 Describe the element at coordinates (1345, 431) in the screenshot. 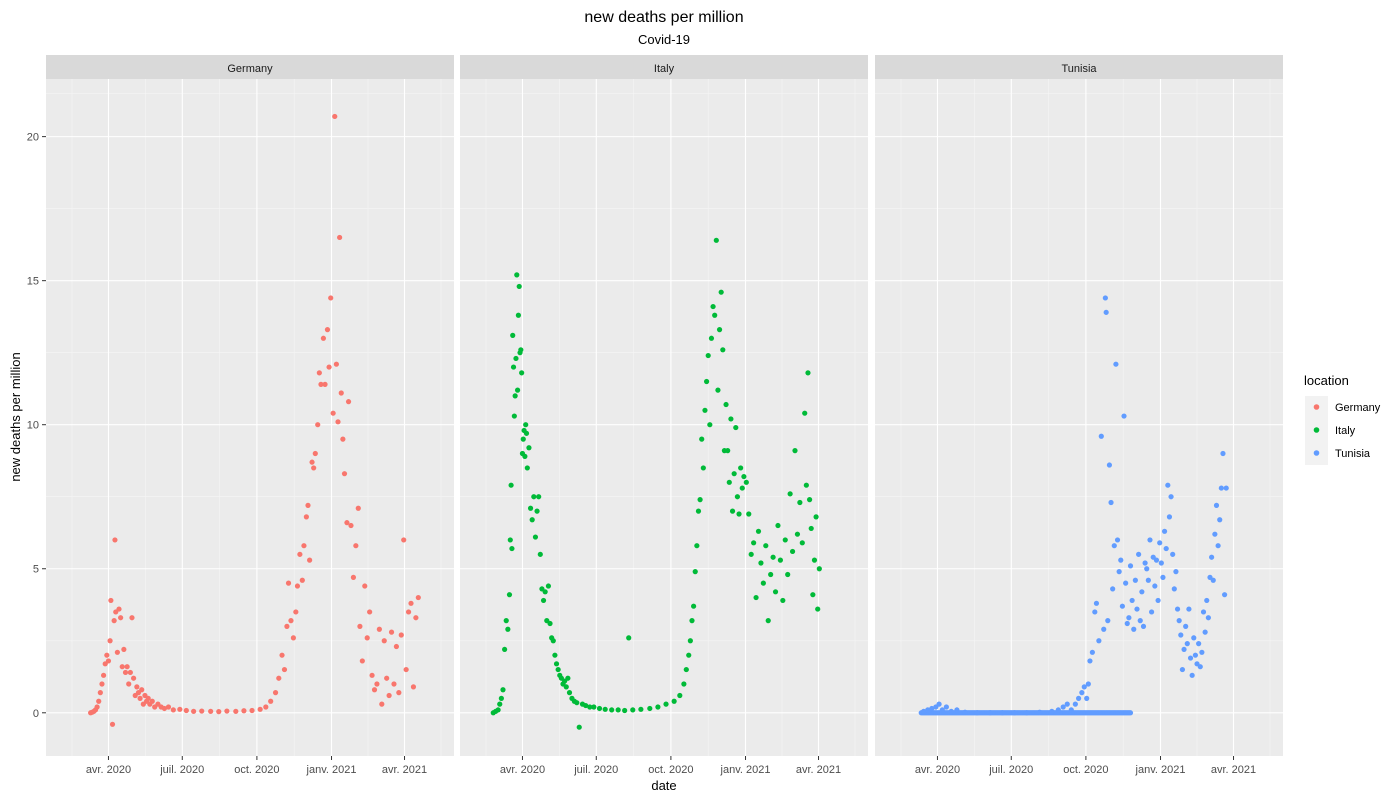

I see `legend-entry: Italy` at that location.